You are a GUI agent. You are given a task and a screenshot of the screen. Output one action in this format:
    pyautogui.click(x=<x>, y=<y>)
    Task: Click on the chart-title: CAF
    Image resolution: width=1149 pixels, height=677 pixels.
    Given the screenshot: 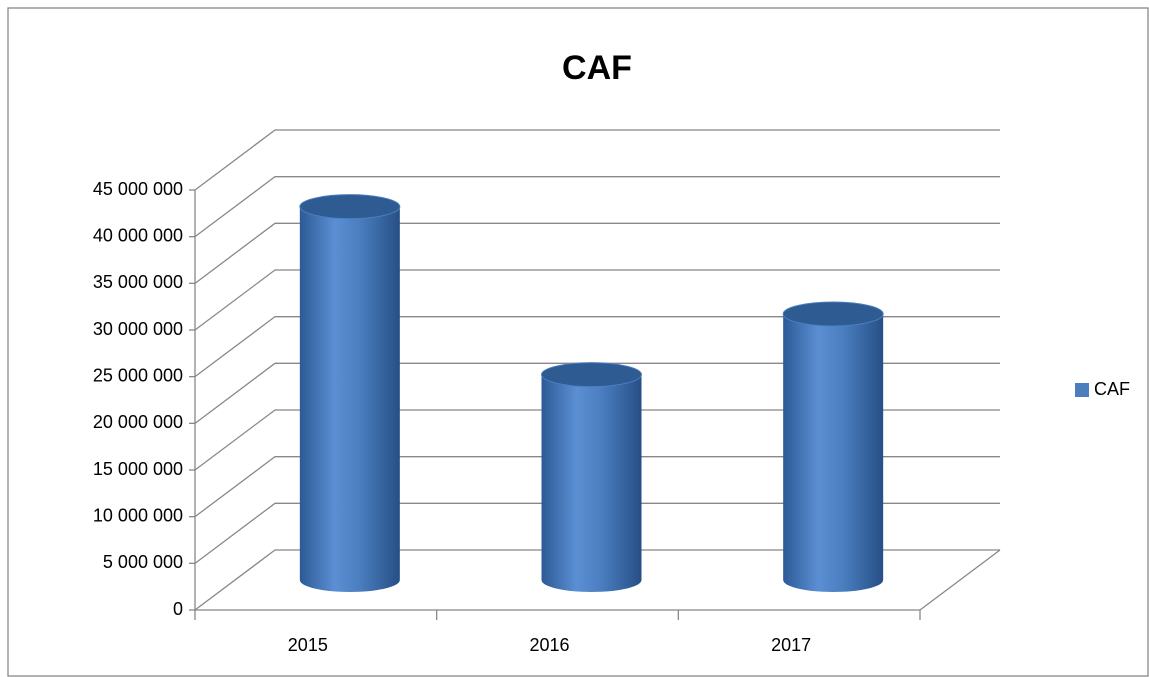 What is the action you would take?
    pyautogui.click(x=597, y=68)
    